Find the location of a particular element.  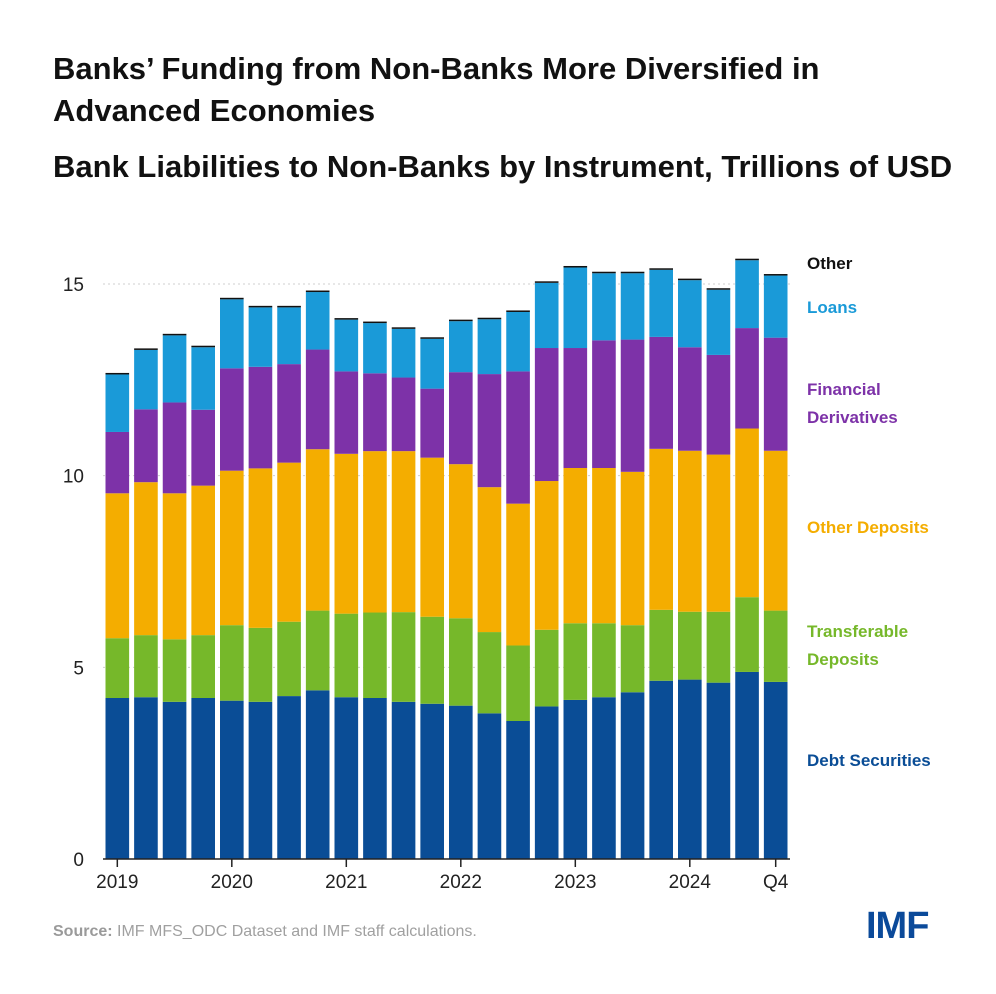

y-tick-label: 15 is located at coordinates (73, 285).